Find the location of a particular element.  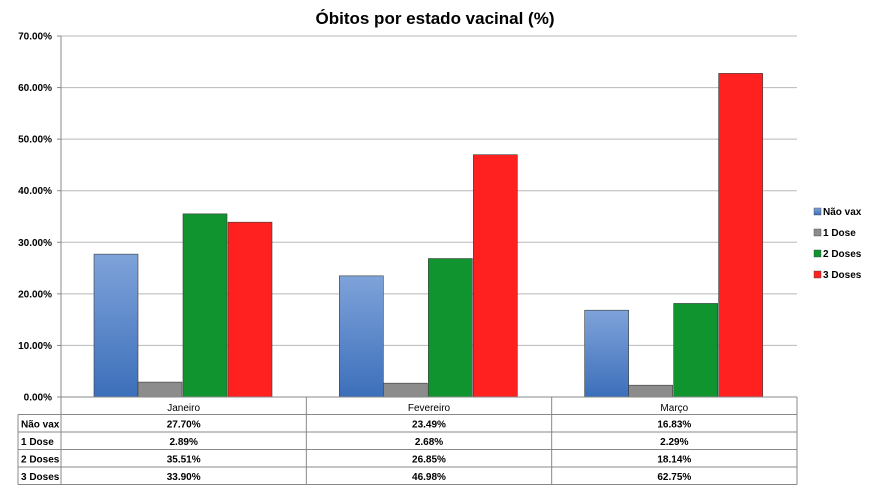

legend-label: 2 Doses is located at coordinates (842, 254).